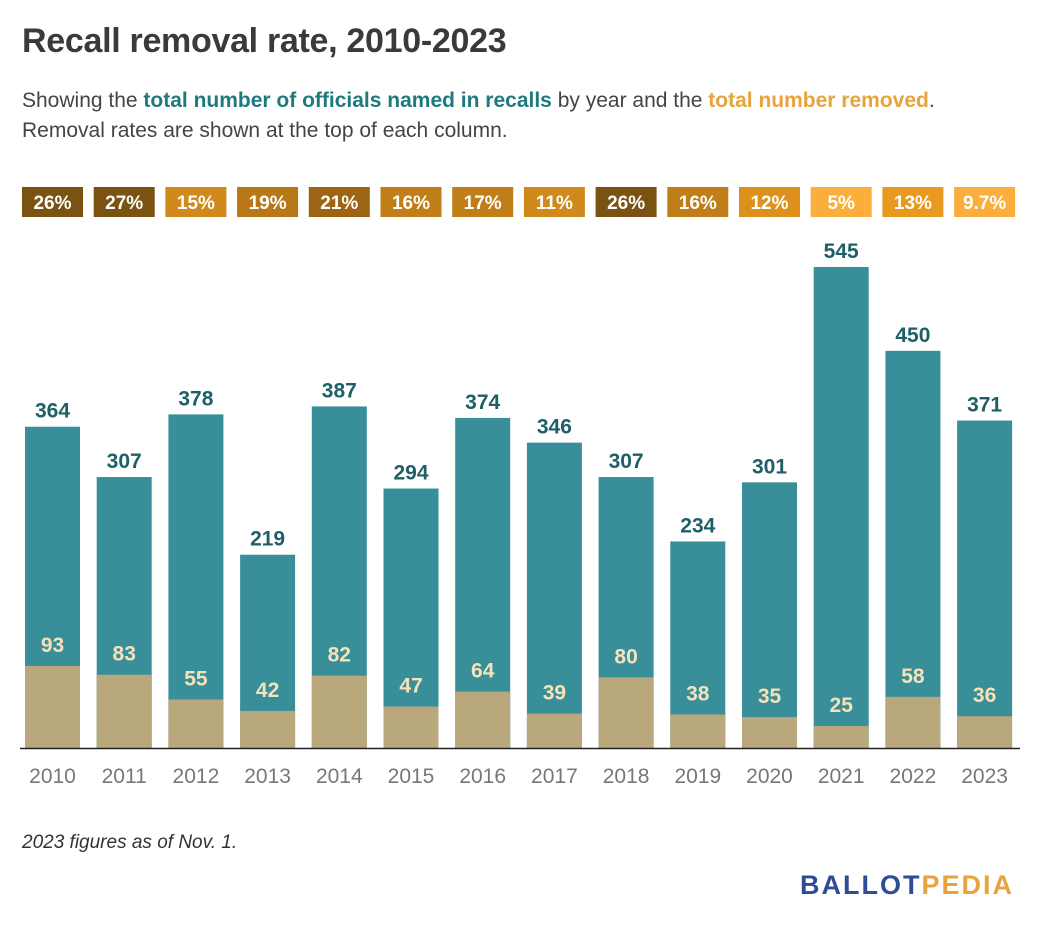  What do you see at coordinates (770, 696) in the screenshot?
I see `removed-value-label: 35` at bounding box center [770, 696].